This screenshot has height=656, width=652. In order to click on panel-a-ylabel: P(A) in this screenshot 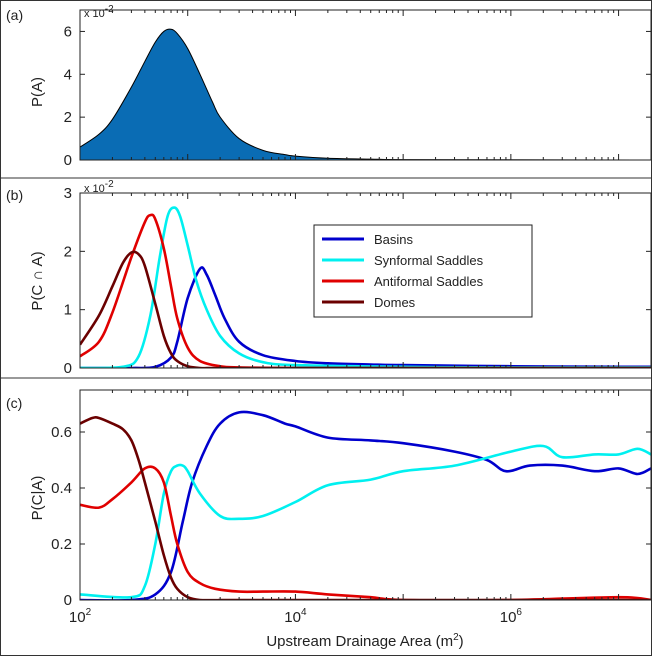, I will do `click(37, 92)`.